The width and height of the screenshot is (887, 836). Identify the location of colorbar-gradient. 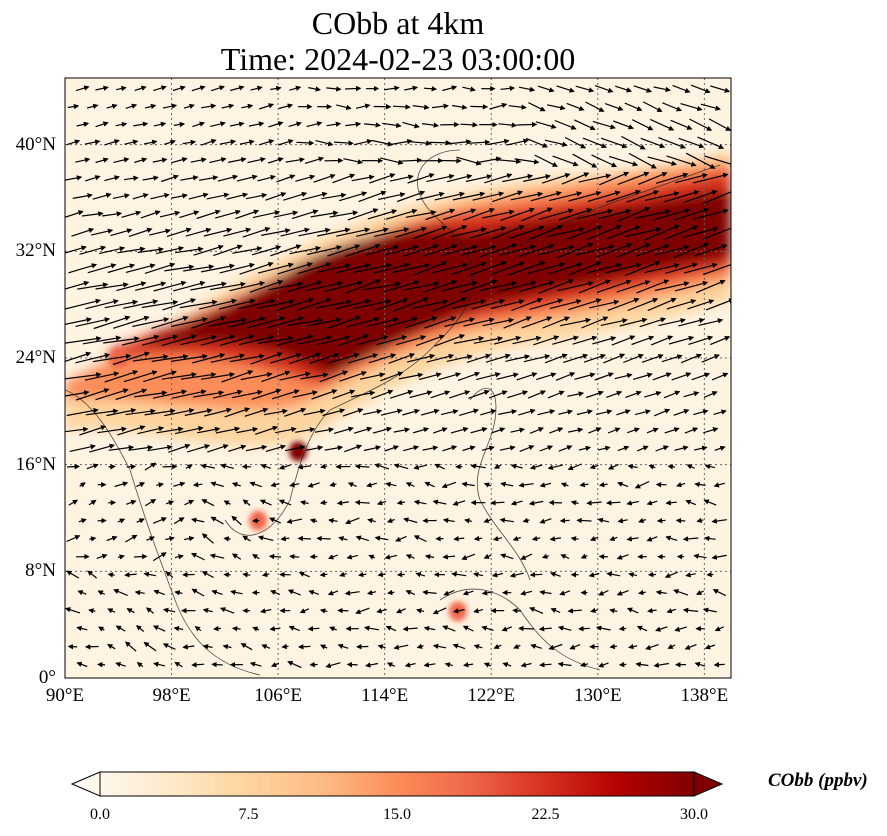
(397, 784).